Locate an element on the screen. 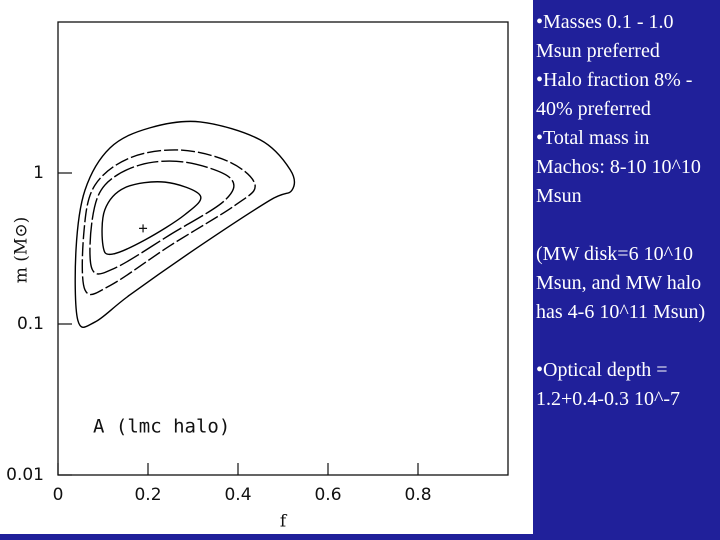 The height and width of the screenshot is (540, 720). x-tick-label: 0.2 is located at coordinates (147, 495).